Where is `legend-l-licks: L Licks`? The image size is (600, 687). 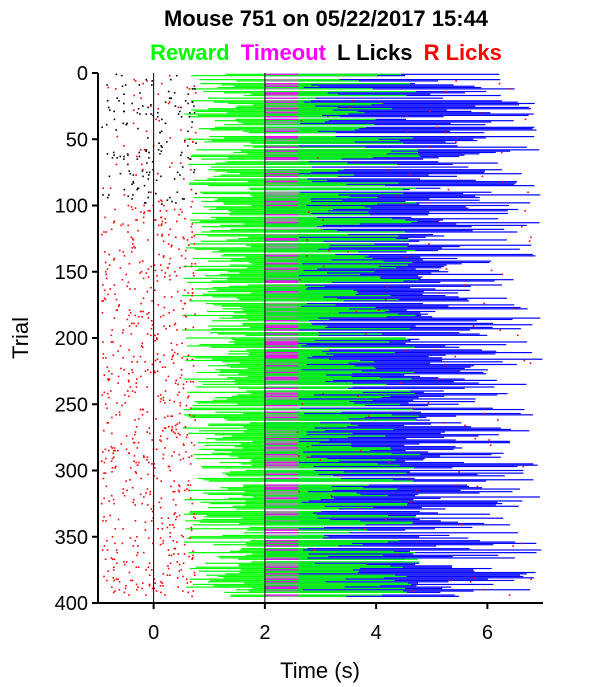 legend-l-licks: L Licks is located at coordinates (374, 52).